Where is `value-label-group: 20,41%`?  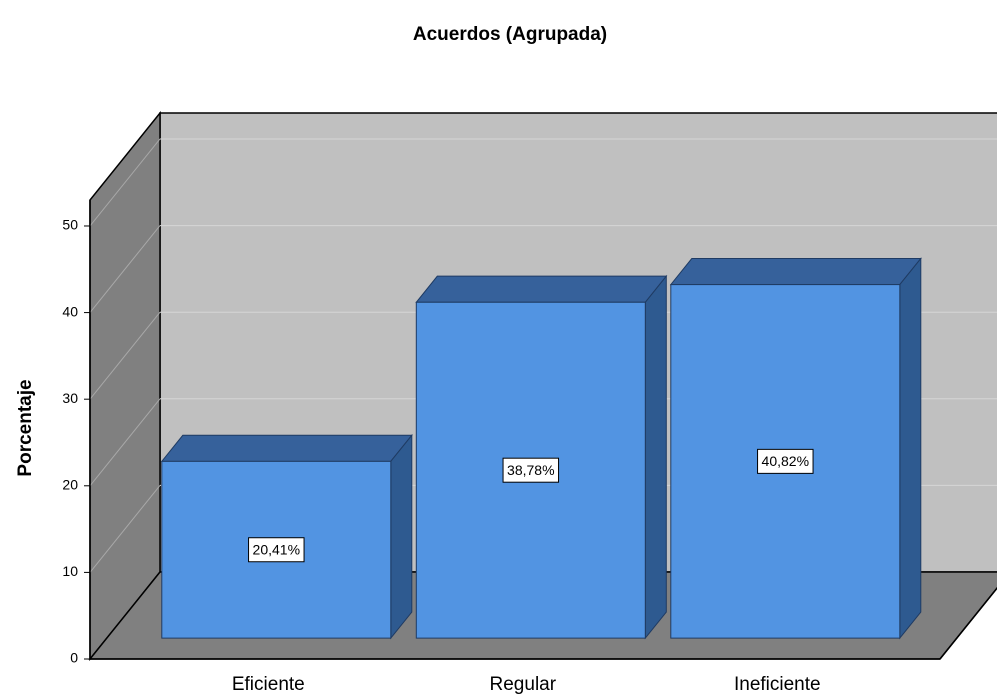 value-label-group: 20,41% is located at coordinates (276, 550).